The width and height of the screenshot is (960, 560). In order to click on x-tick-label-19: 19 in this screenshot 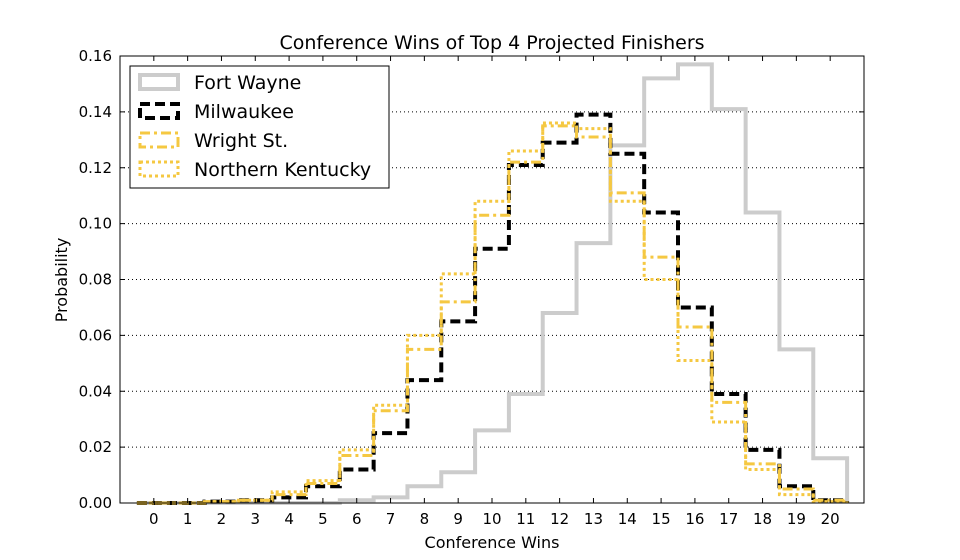, I will do `click(796, 519)`.